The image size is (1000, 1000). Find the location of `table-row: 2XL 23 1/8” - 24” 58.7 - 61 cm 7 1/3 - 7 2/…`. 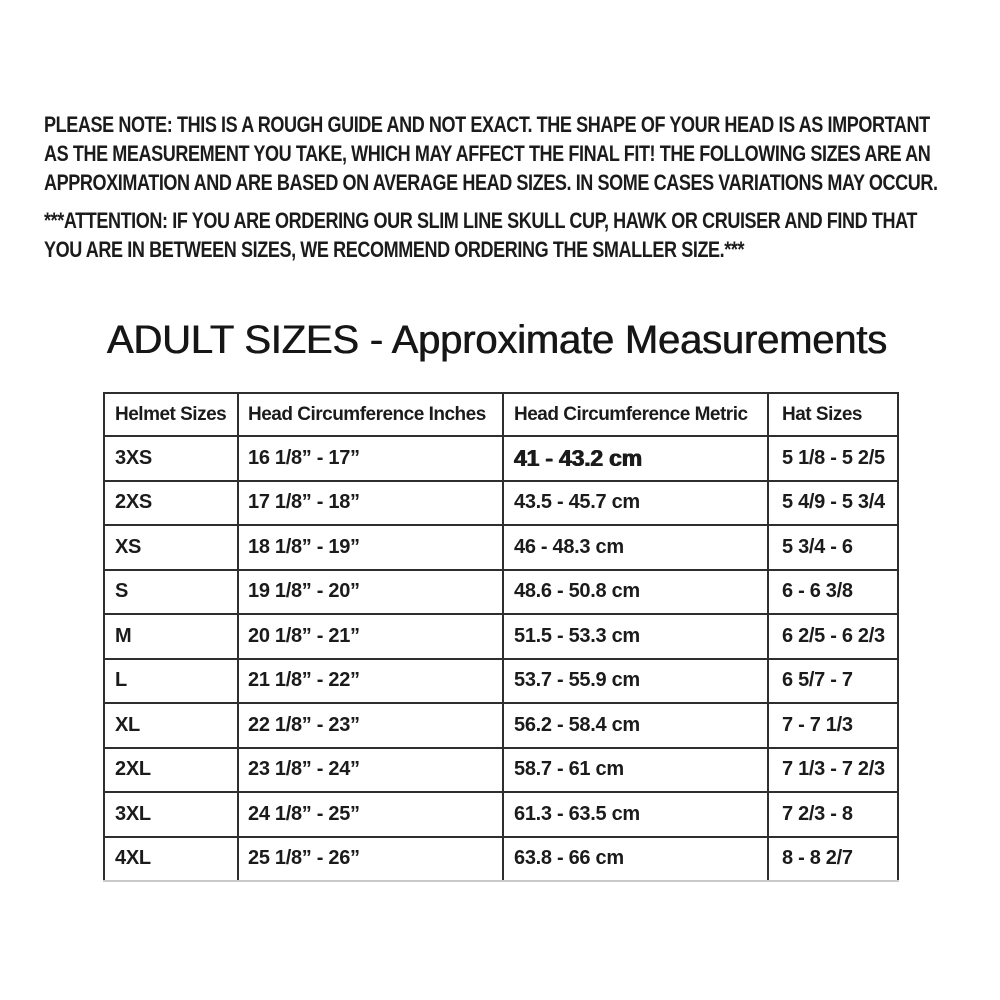

table-row: 2XL 23 1/8” - 24” 58.7 - 61 cm 7 1/3 - 7 2/… is located at coordinates (501, 769).